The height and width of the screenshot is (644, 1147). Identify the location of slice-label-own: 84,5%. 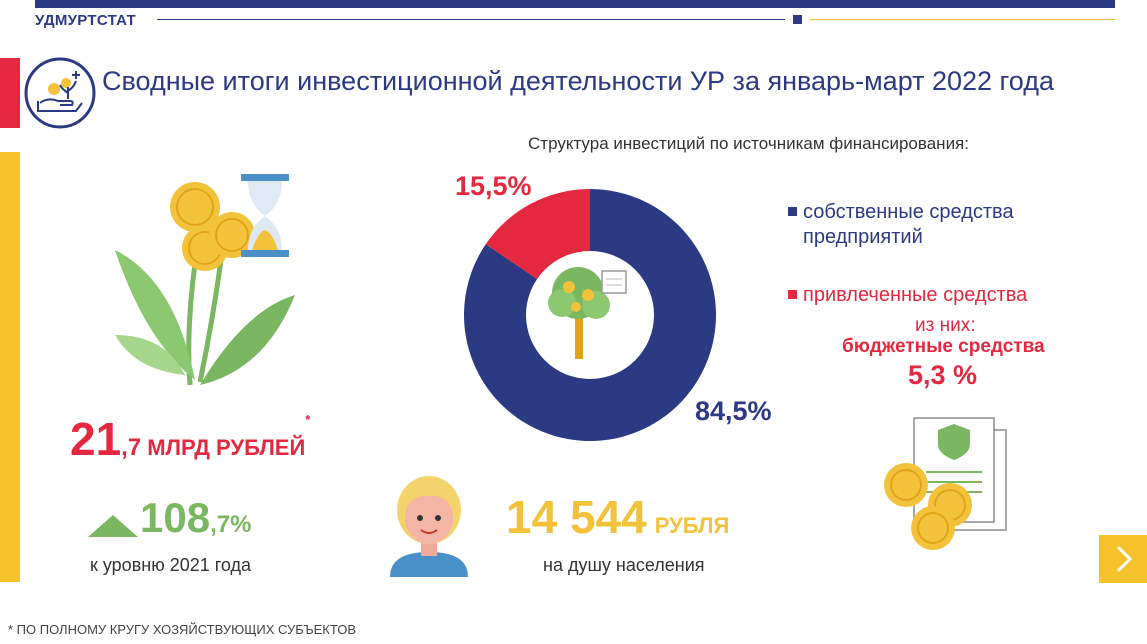
(733, 411).